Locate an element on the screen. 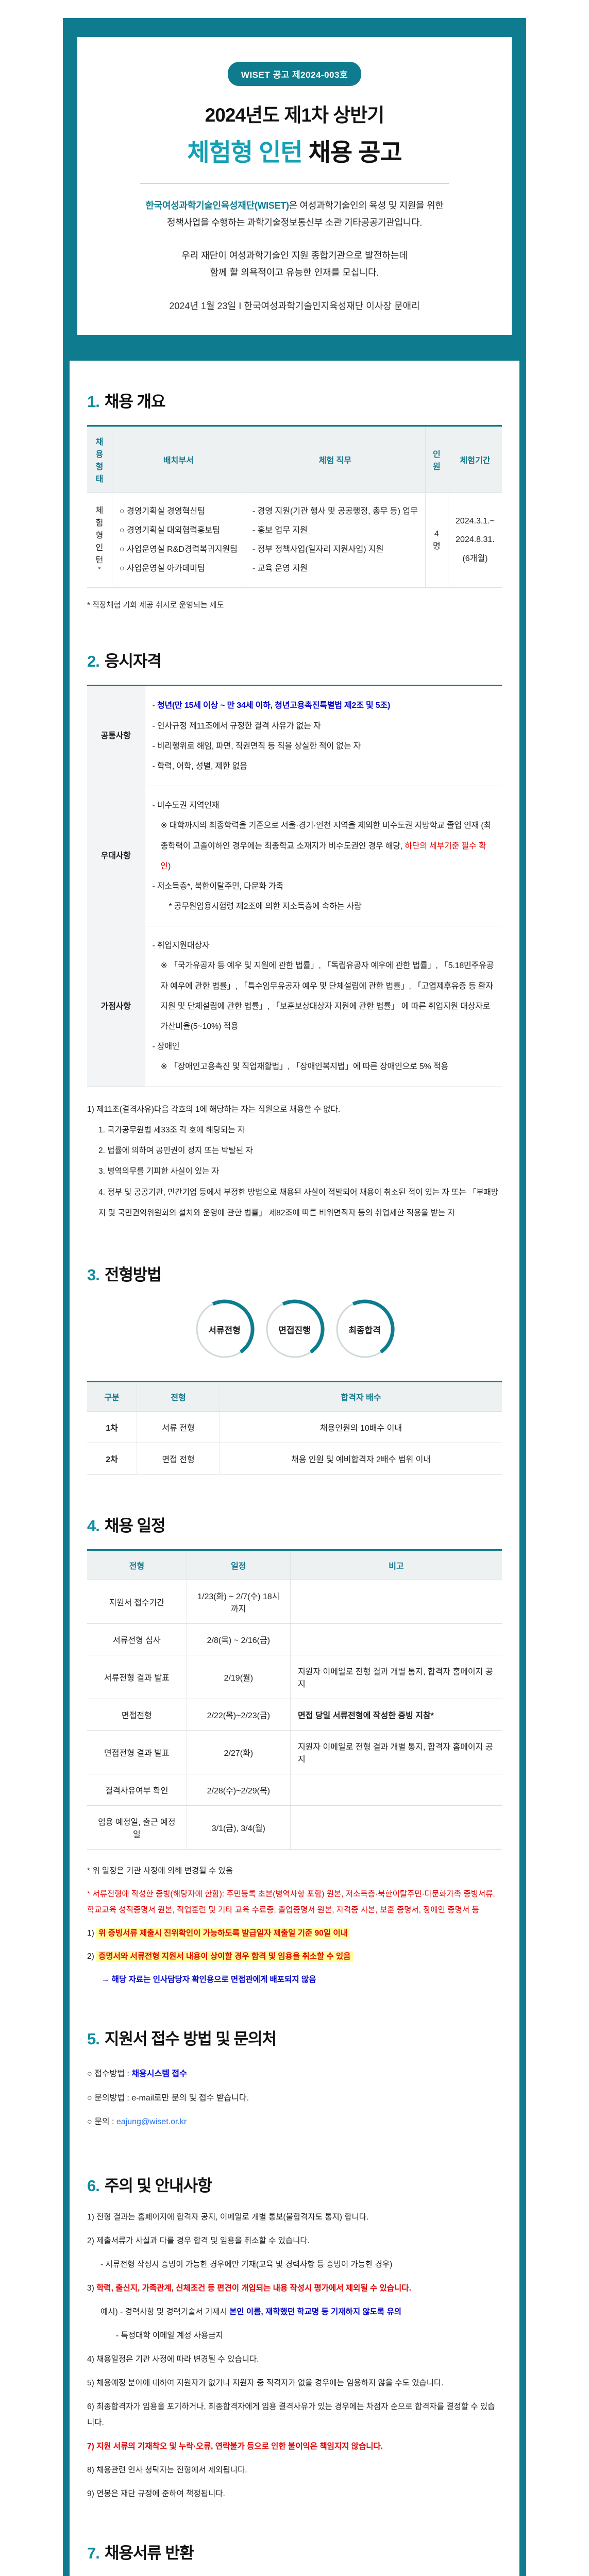 The image size is (589, 2576). notice-number-badge: WISET 공고 제2024-003호 is located at coordinates (294, 74).